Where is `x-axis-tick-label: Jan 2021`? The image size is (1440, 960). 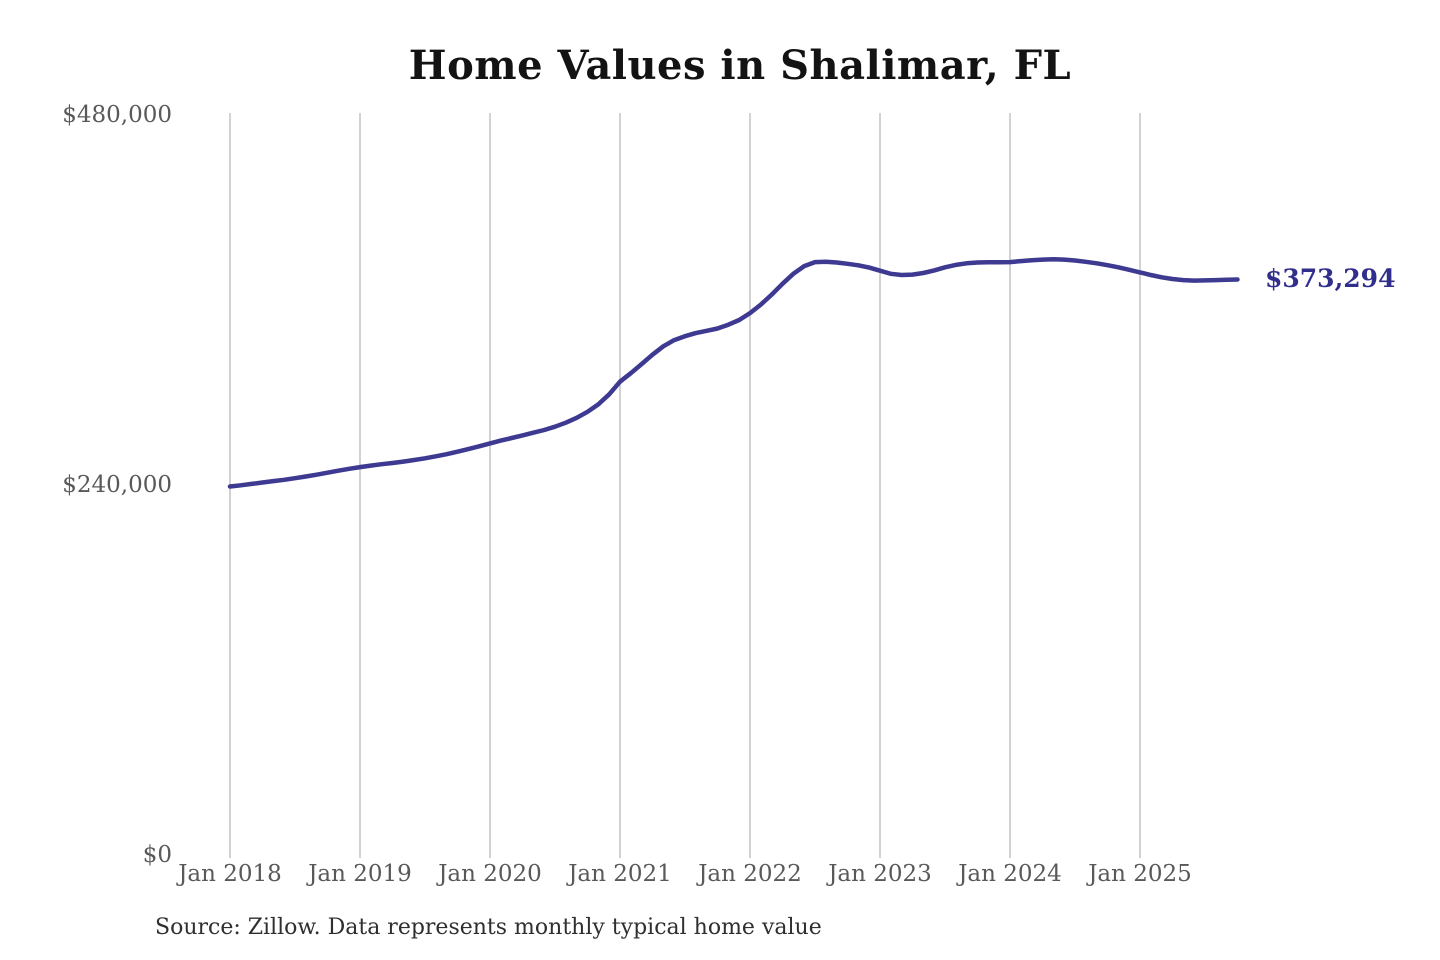 x-axis-tick-label: Jan 2021 is located at coordinates (620, 874).